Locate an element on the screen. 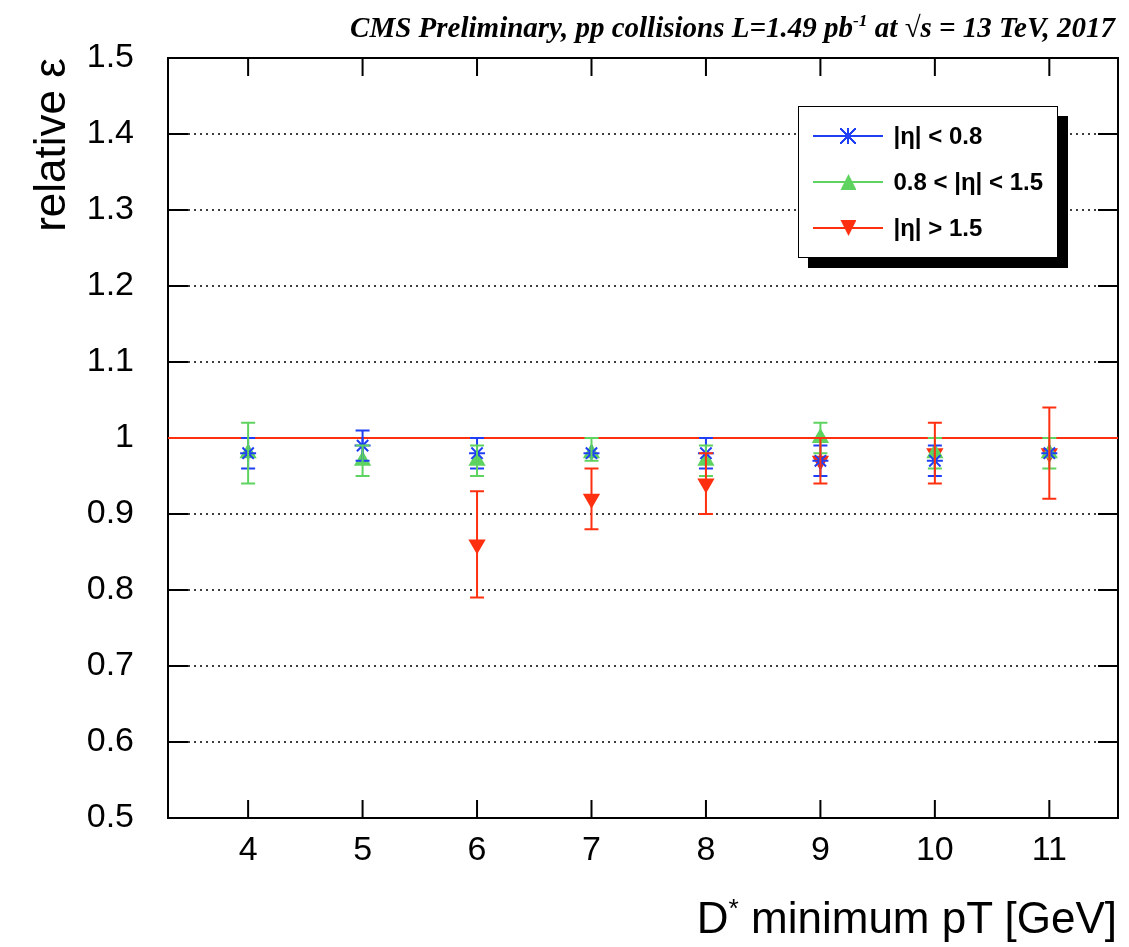  y-tick-label: 1.1 is located at coordinates (110, 359).